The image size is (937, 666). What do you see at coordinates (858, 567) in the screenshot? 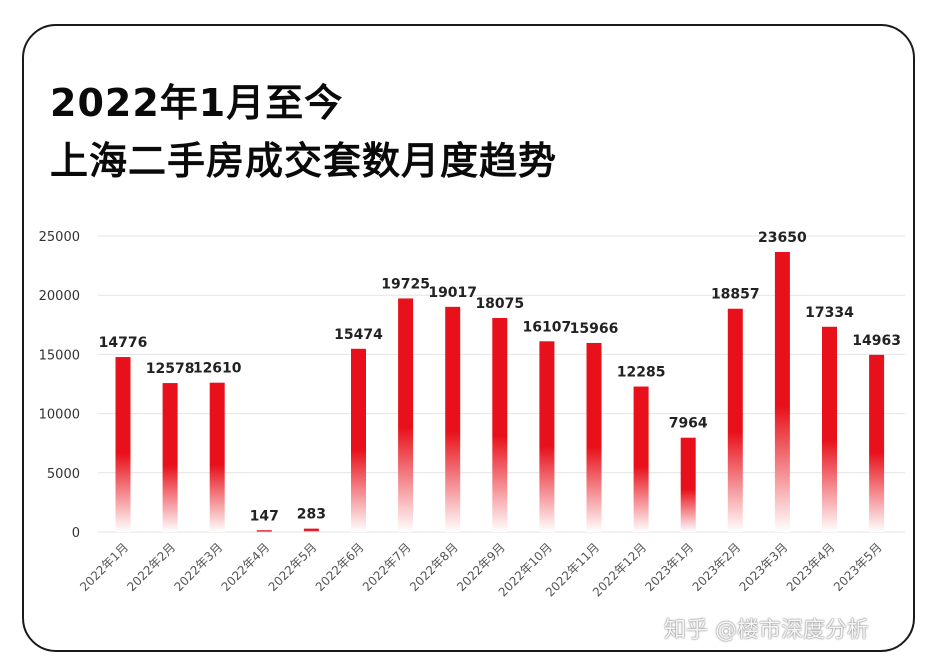
I see `x-tick-label: 2023年5月` at bounding box center [858, 567].